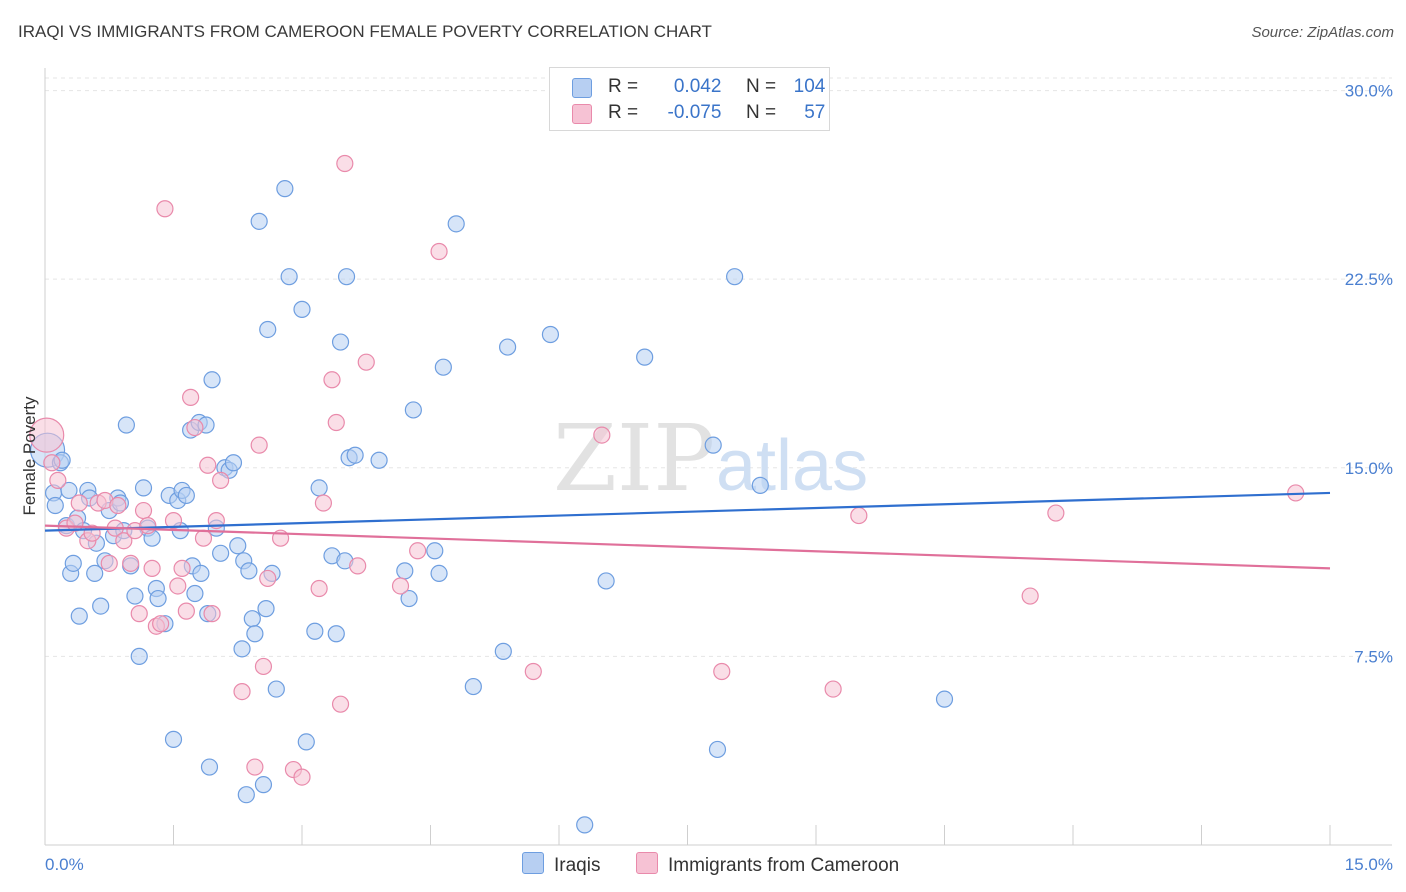  Describe the element at coordinates (1369, 864) in the screenshot. I see `x-tick-label: 15.0%` at that location.